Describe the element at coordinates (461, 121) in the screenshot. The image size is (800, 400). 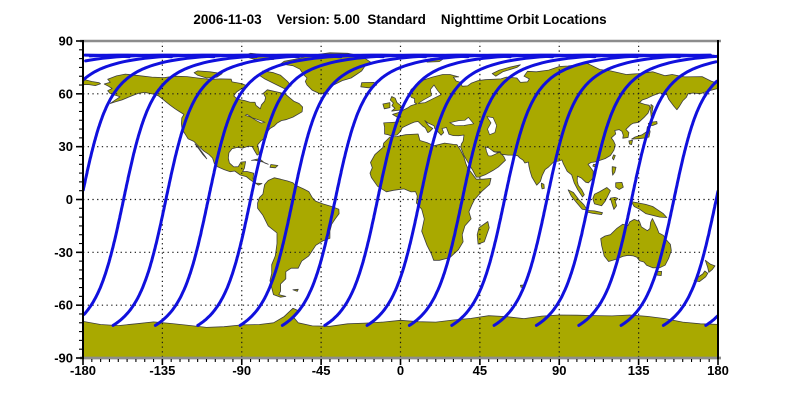
I see `water-black-sea` at that location.